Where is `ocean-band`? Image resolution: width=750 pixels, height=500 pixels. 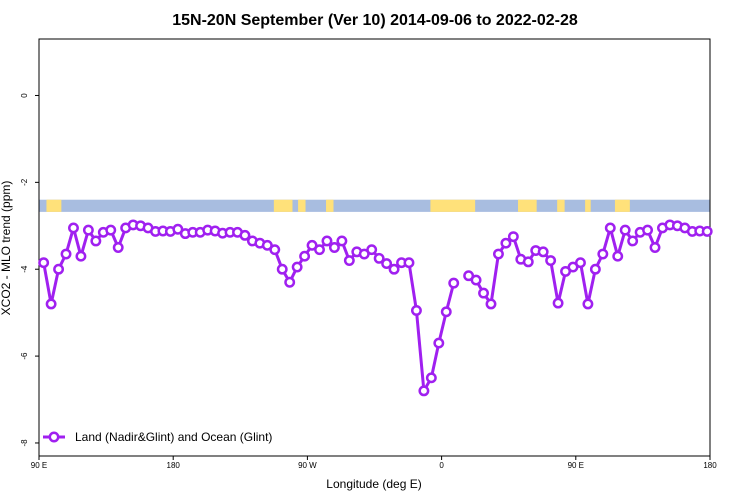
ocean-band is located at coordinates (374, 205).